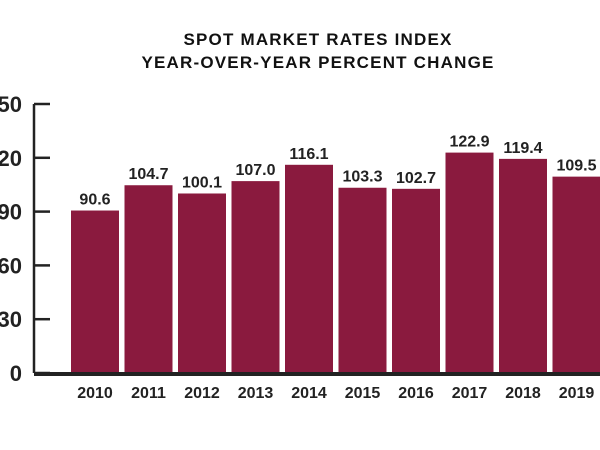  What do you see at coordinates (95, 291) in the screenshot?
I see `bar-2010` at bounding box center [95, 291].